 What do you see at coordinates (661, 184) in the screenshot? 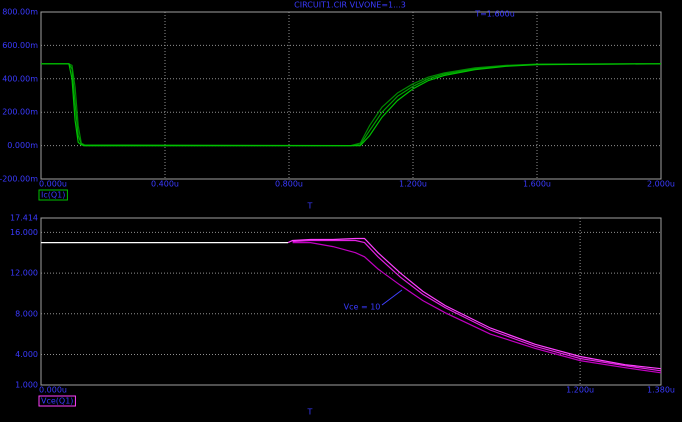
I see `x-tick-label: 2.000u` at bounding box center [661, 184].